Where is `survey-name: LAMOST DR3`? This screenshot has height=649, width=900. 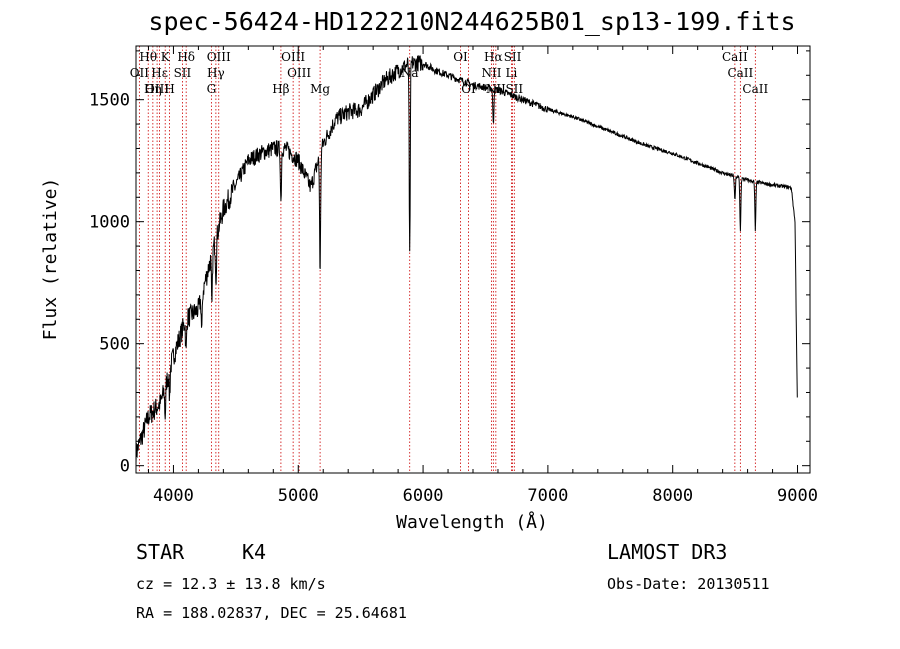 survey-name: LAMOST DR3 is located at coordinates (667, 552).